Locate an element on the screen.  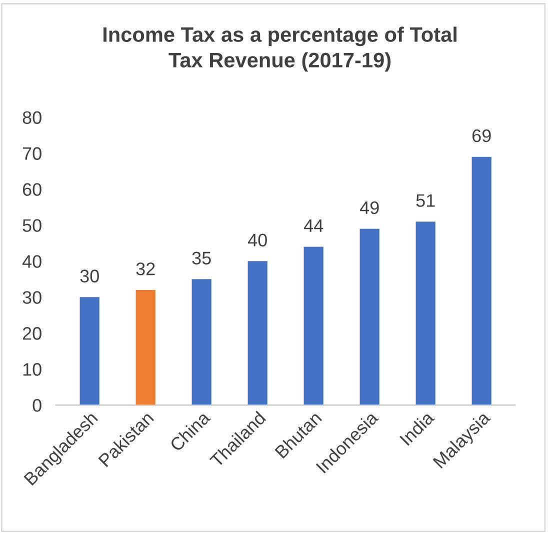
y-tick-label: 20 is located at coordinates (32, 333).